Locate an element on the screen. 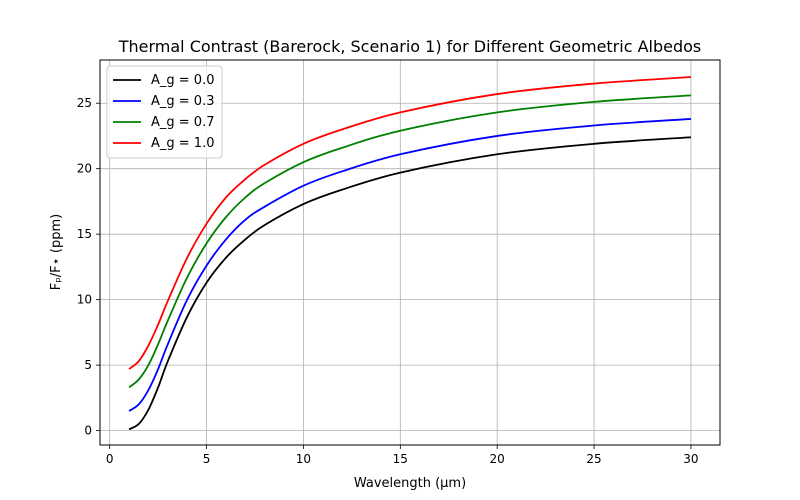  y-tick-label: 10 is located at coordinates (84, 300).